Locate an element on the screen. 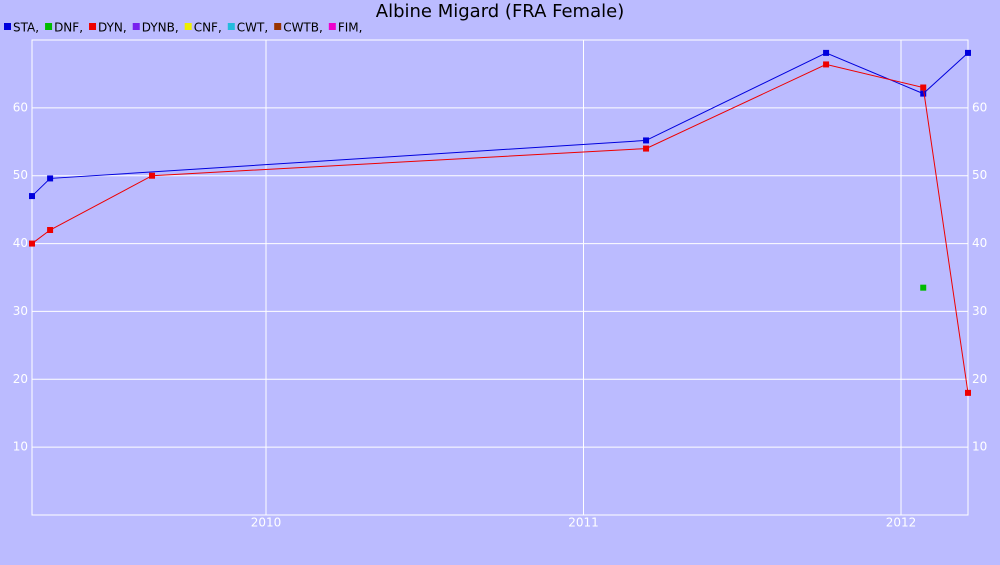  y2-tick-label: 20 is located at coordinates (979, 379).